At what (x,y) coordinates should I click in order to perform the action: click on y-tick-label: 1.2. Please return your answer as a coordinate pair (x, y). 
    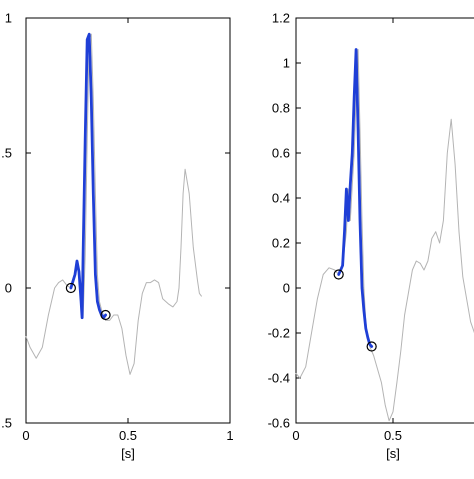
    Looking at the image, I should click on (281, 18).